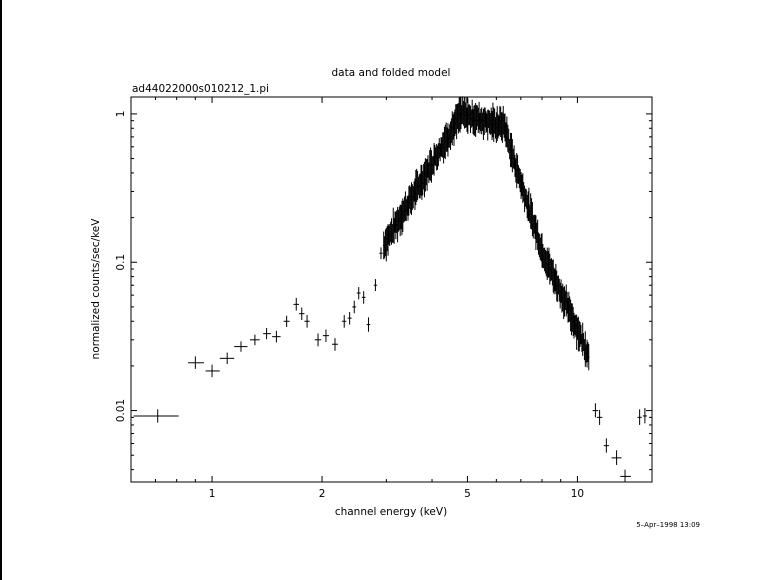 This screenshot has height=580, width=781. I want to click on x-tick-label: 5, so click(467, 494).